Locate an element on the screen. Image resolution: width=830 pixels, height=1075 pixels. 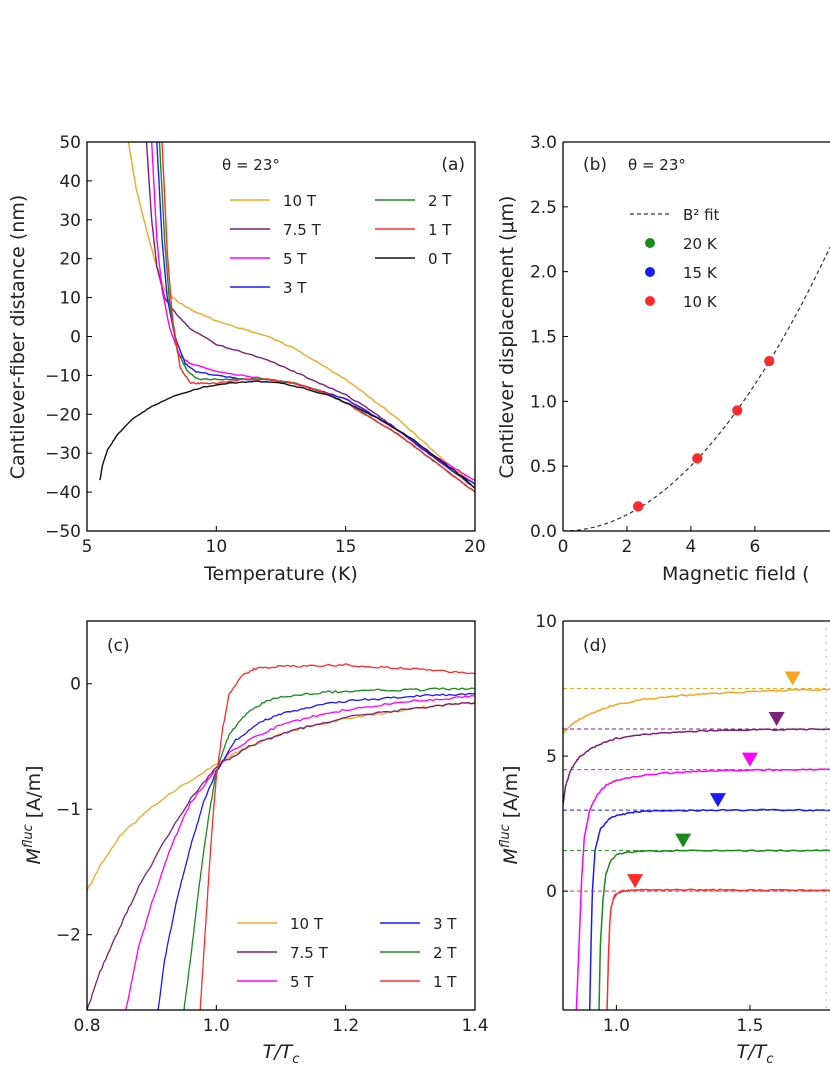
panel-d-series-2-t is located at coordinates (714, 929).